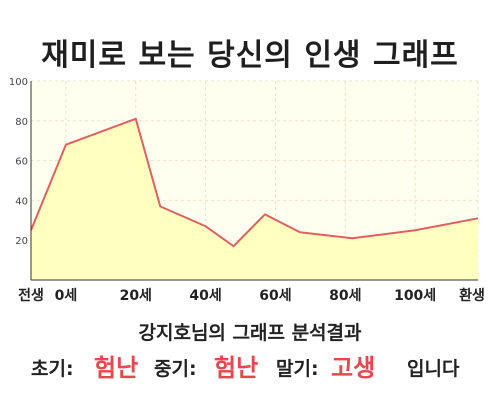  What do you see at coordinates (345, 296) in the screenshot?
I see `x-tick-label: 80세` at bounding box center [345, 296].